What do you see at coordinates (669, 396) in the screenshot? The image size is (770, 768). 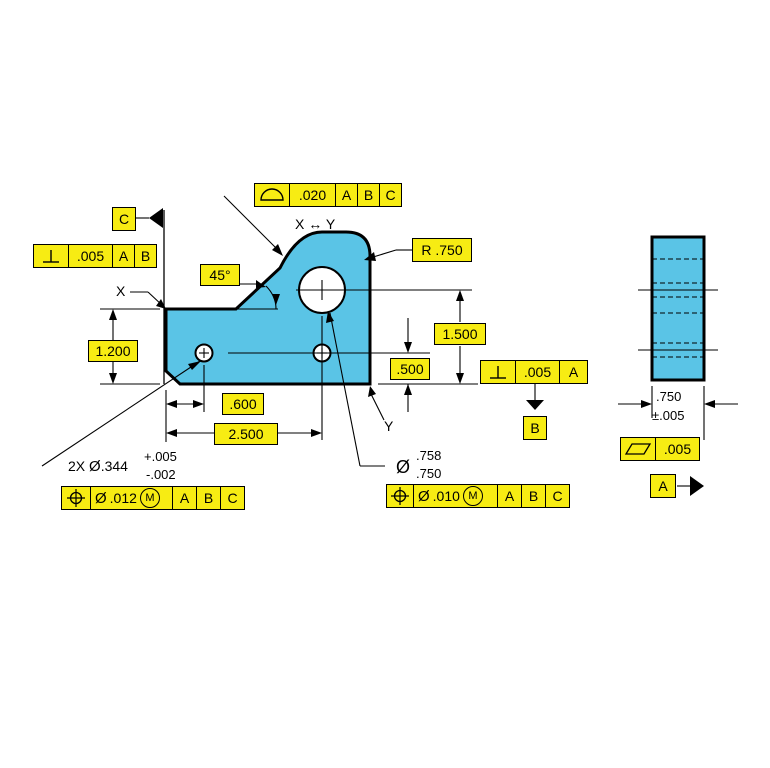 I see `dim-thickness: .750` at bounding box center [669, 396].